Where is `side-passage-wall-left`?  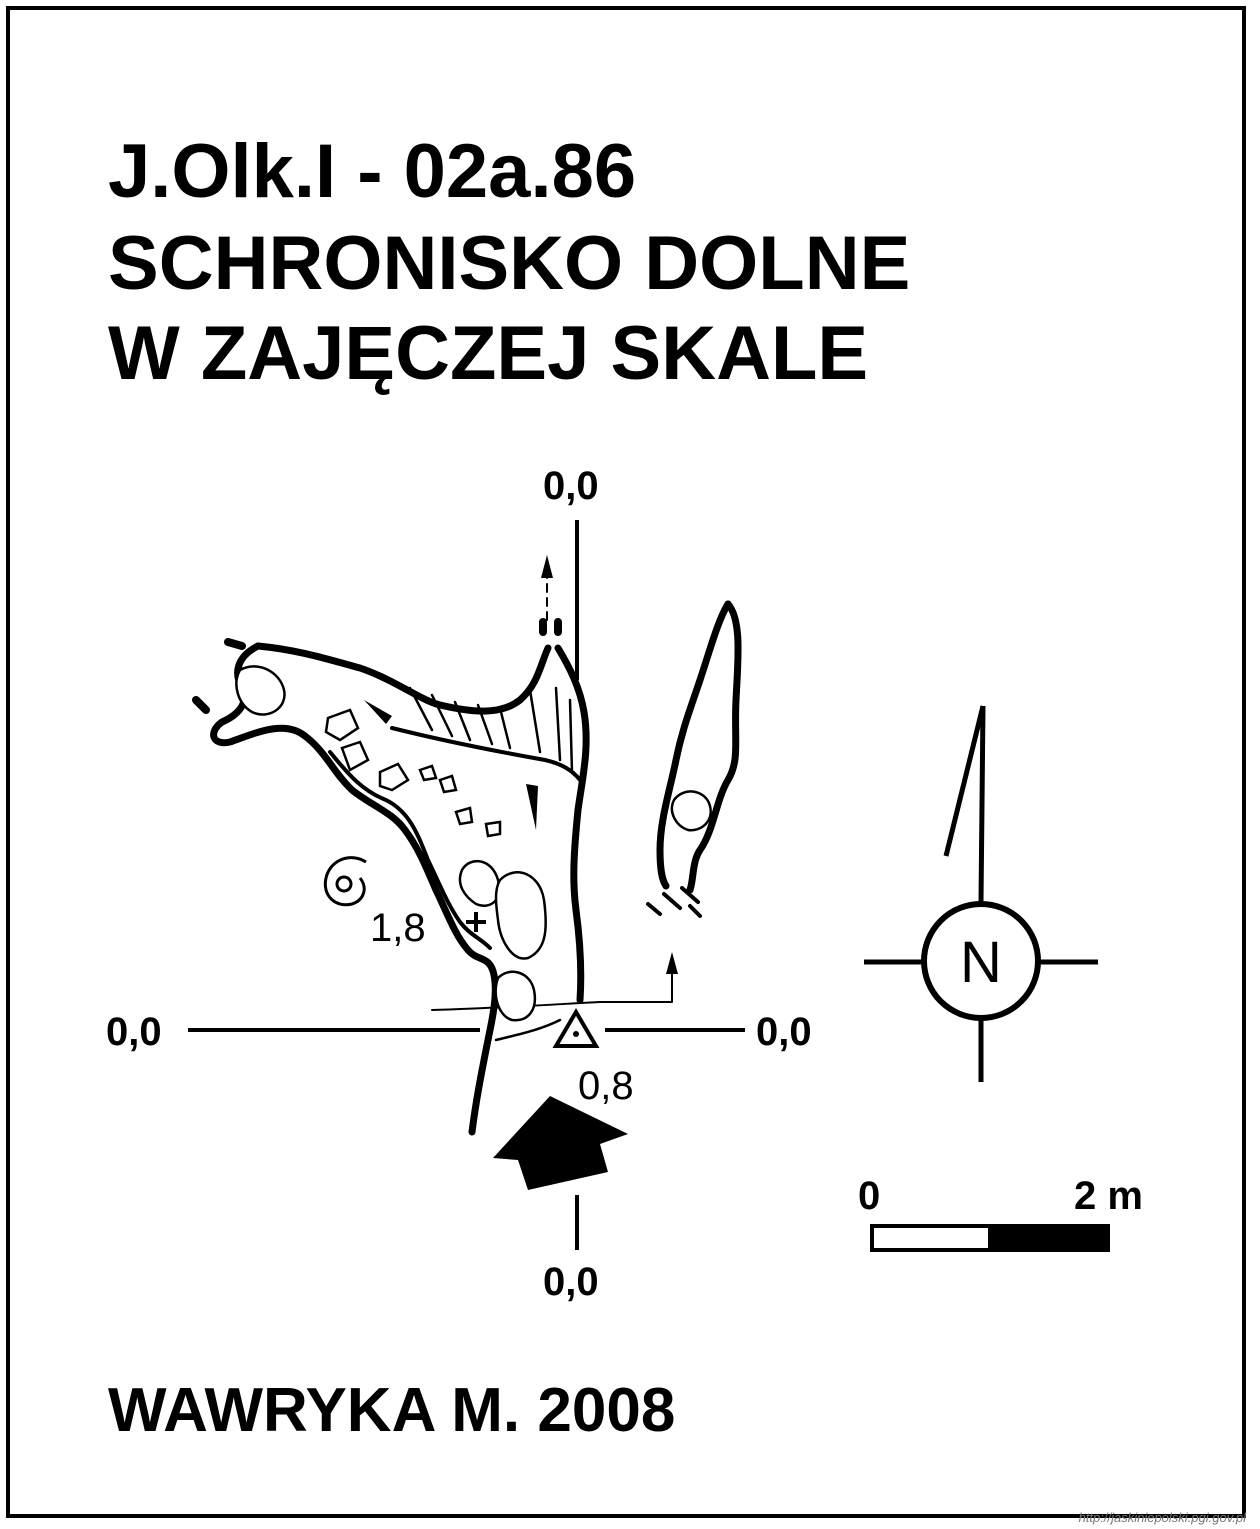
side-passage-wall-left is located at coordinates (694, 745).